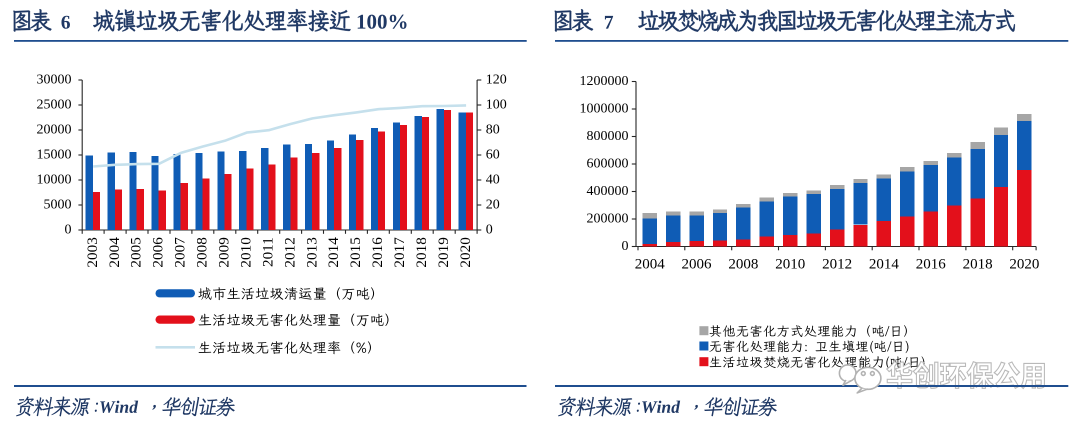 The height and width of the screenshot is (422, 1080). What do you see at coordinates (493, 130) in the screenshot?
I see `svg-text: 80` at bounding box center [493, 130].